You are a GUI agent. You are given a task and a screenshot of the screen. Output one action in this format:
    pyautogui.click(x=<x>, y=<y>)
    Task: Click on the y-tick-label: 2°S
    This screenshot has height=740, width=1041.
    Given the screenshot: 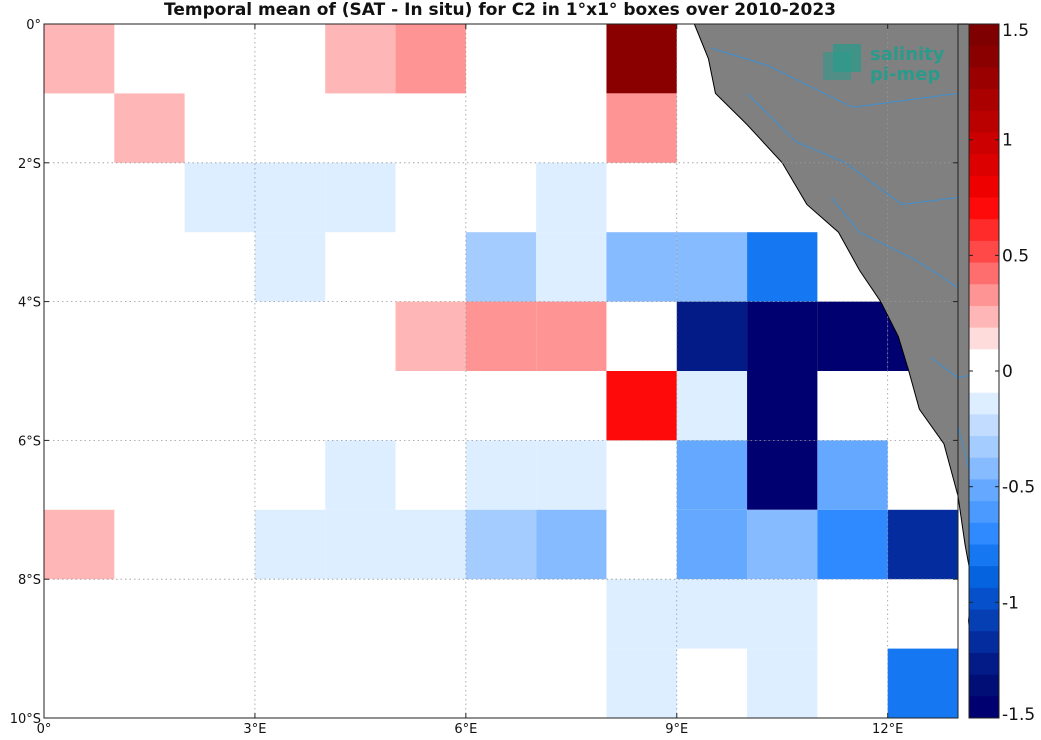 What is the action you would take?
    pyautogui.click(x=29, y=164)
    